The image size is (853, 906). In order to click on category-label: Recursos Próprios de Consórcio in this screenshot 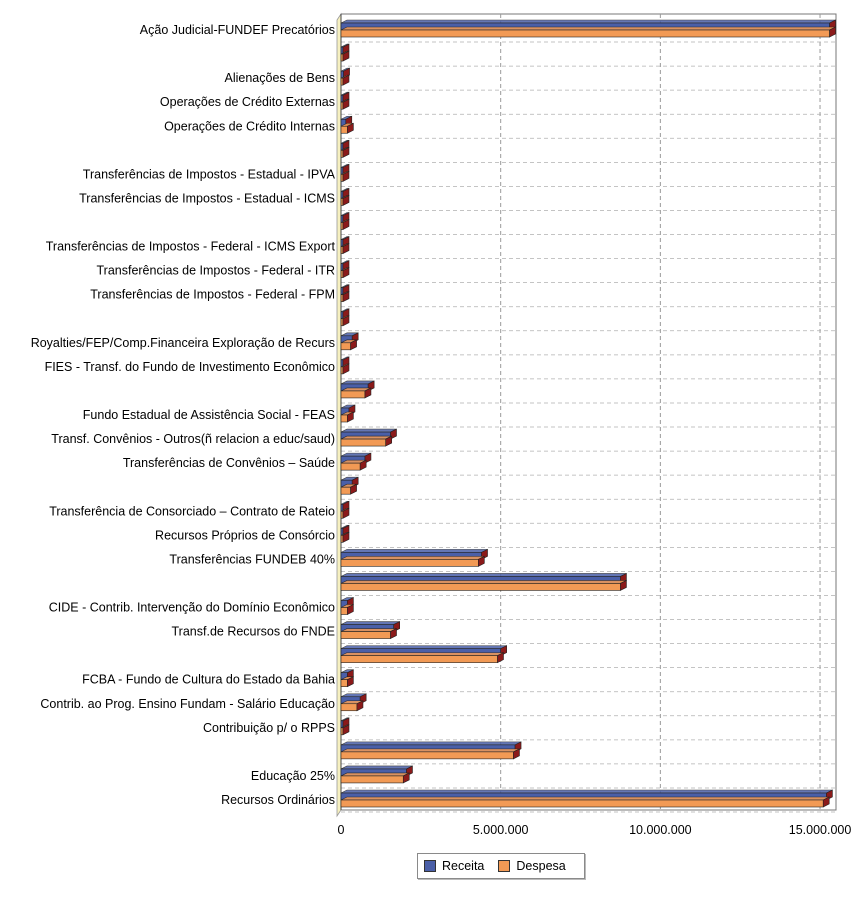, I will do `click(245, 535)`.